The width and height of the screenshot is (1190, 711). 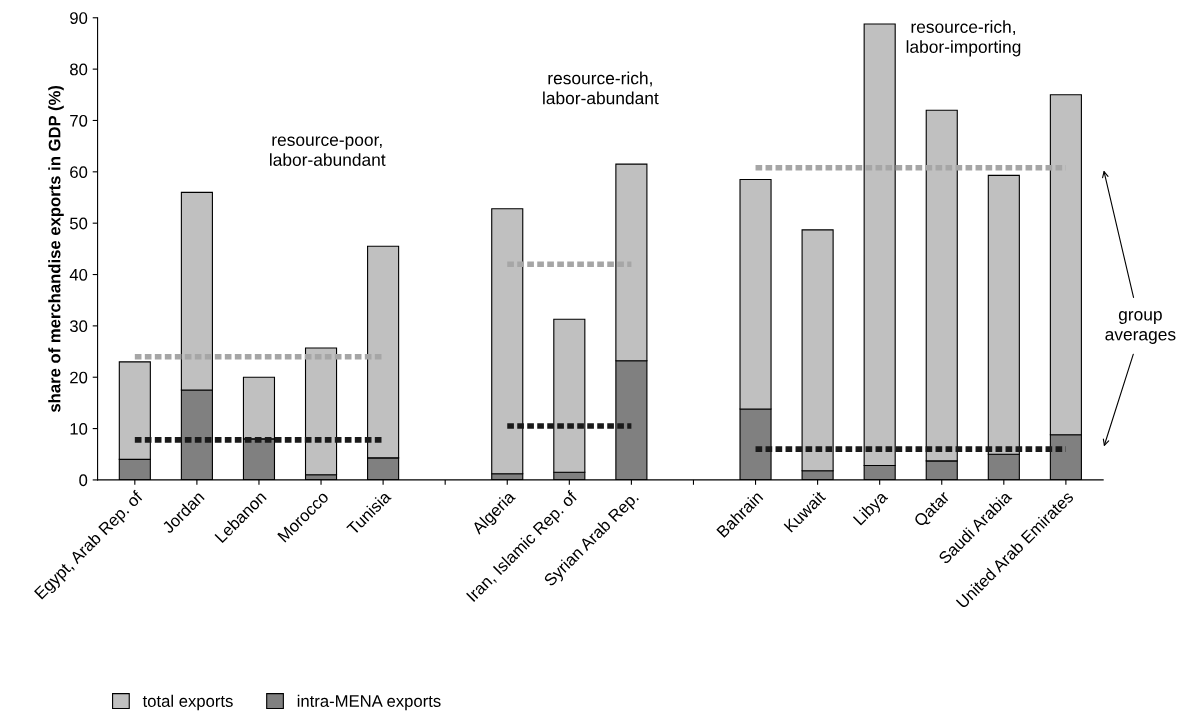 I want to click on y-tick-label: 60, so click(x=79, y=172).